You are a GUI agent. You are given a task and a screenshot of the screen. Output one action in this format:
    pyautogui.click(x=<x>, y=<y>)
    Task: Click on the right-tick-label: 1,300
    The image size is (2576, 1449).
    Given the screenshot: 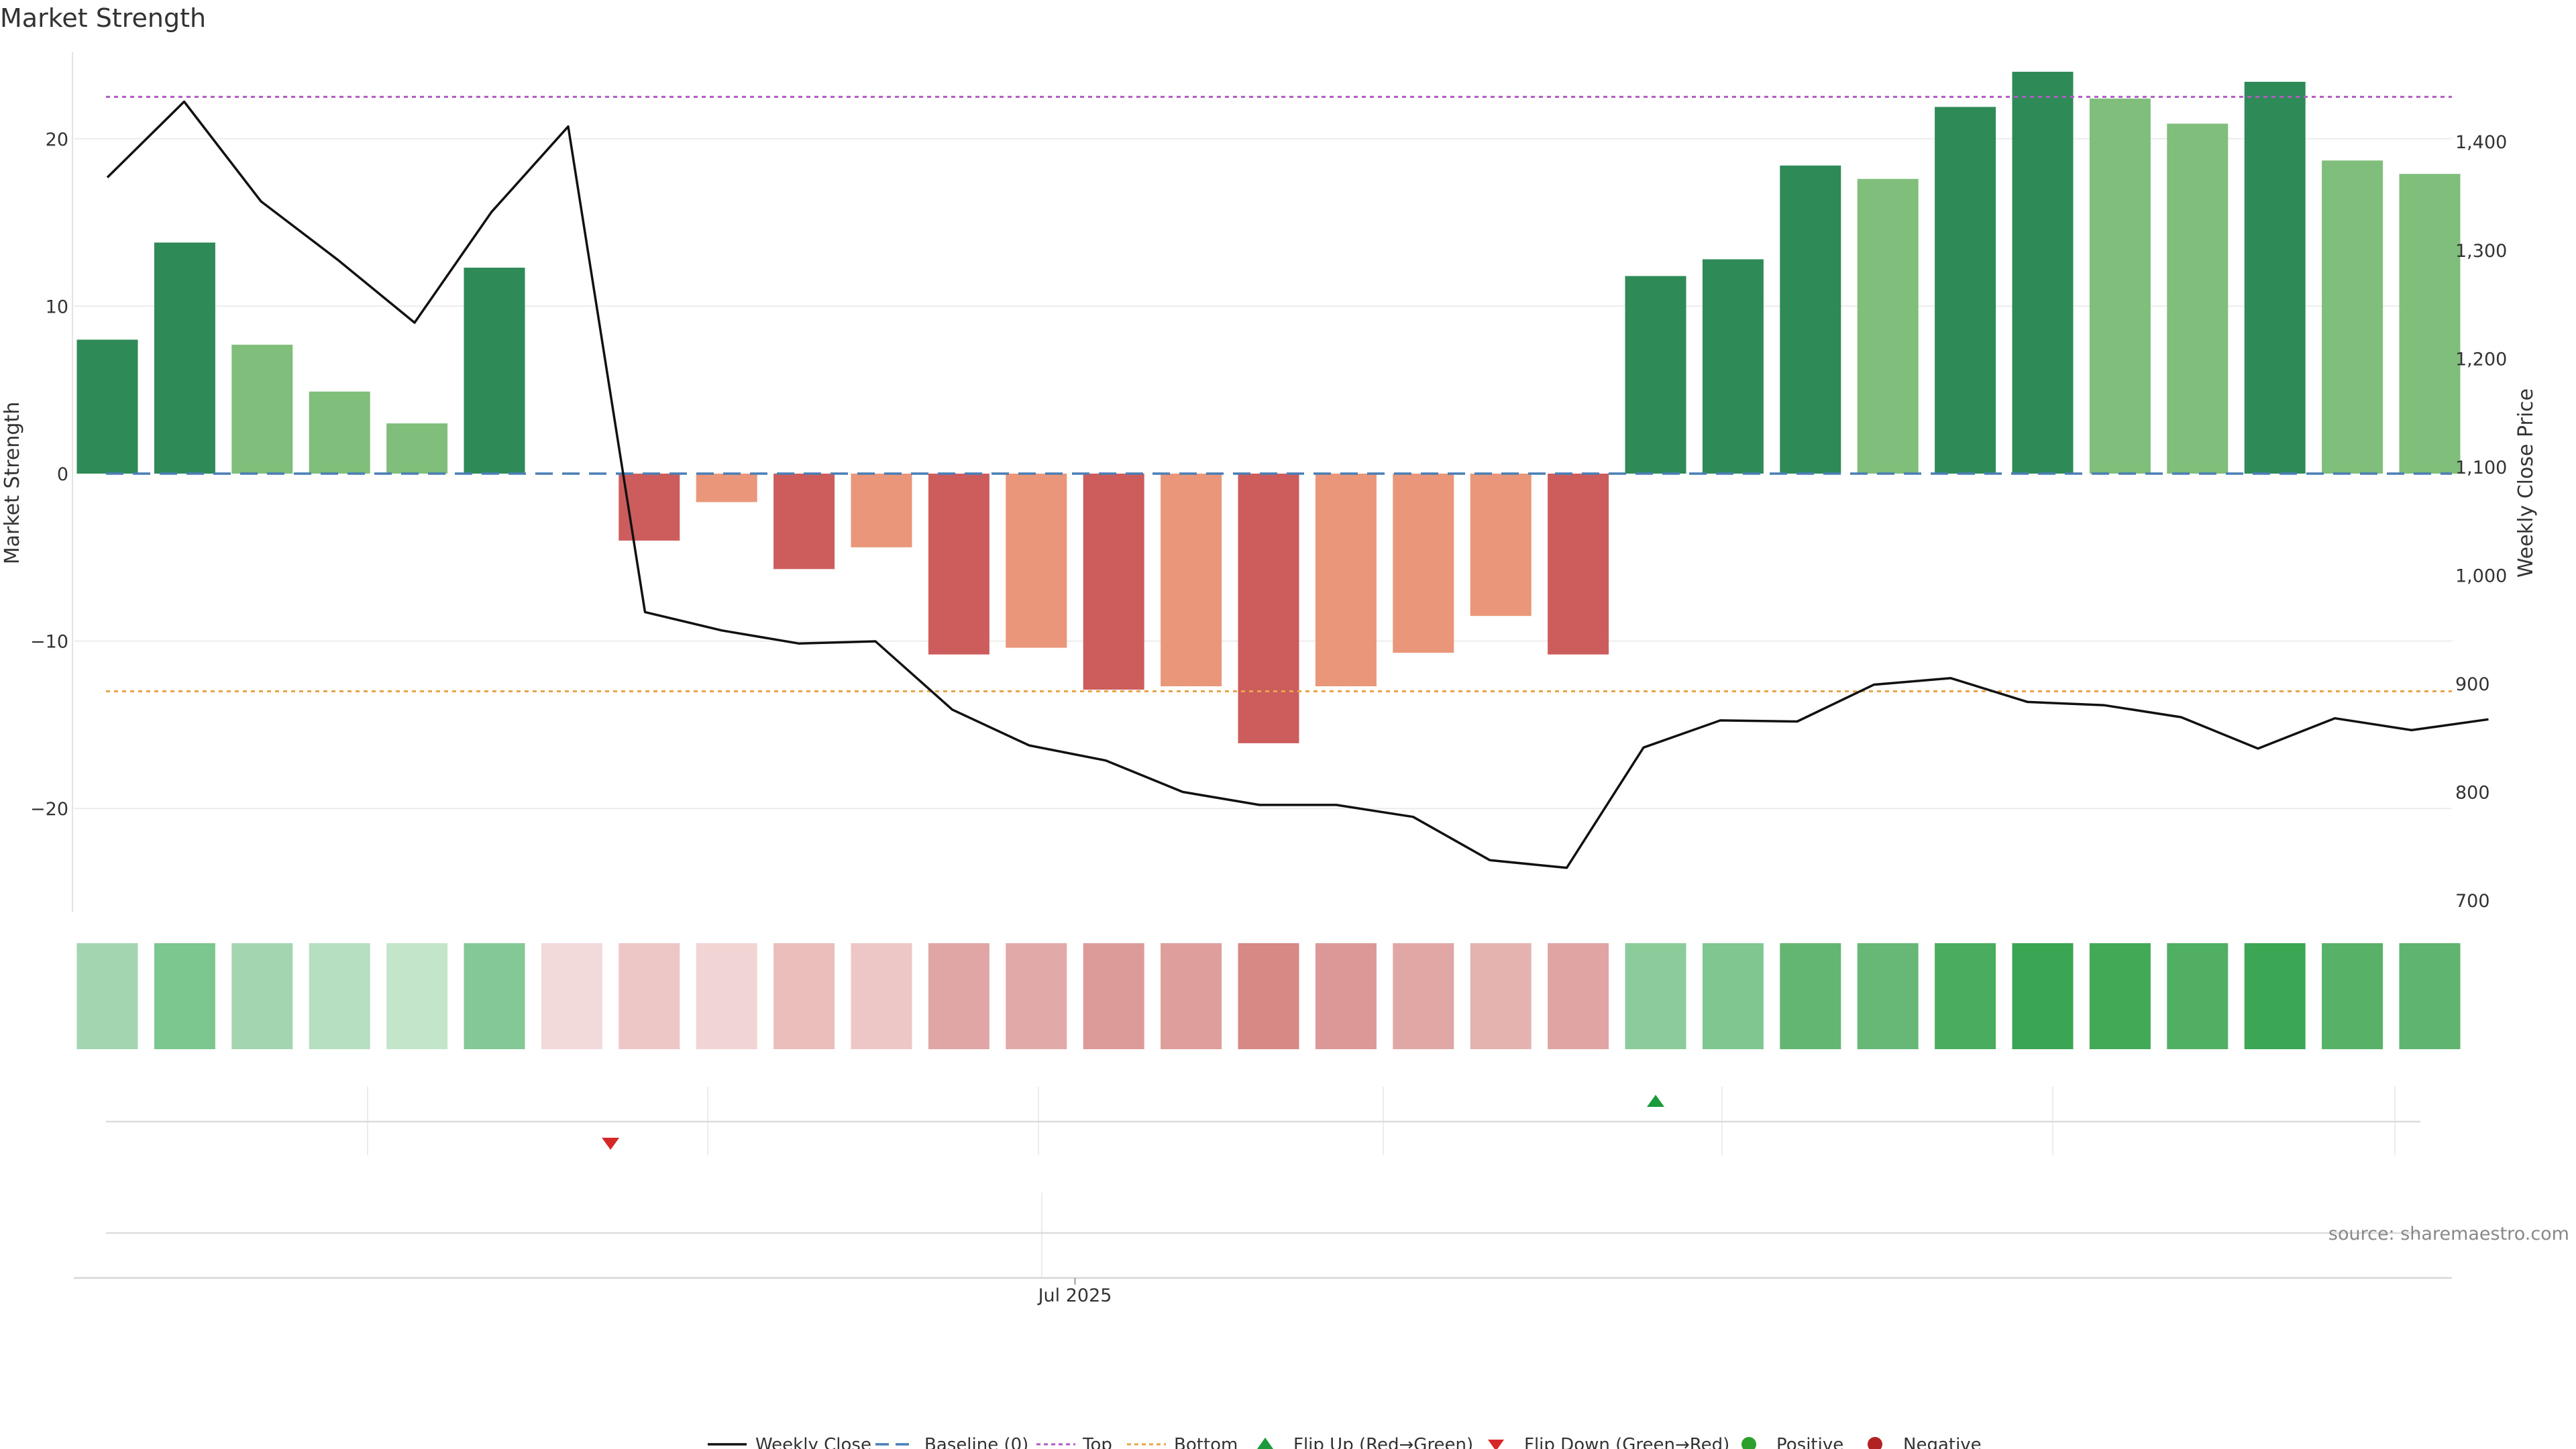 What is the action you would take?
    pyautogui.click(x=2481, y=251)
    